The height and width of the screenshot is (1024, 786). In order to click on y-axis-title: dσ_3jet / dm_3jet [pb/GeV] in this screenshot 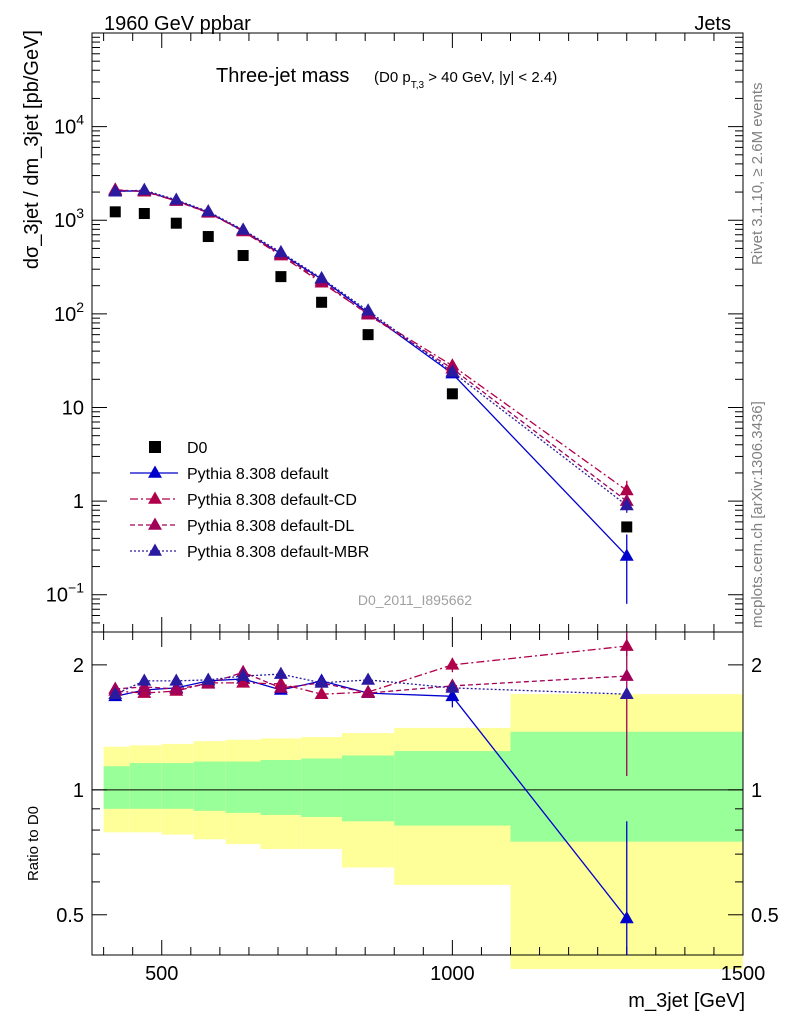, I will do `click(32, 149)`.